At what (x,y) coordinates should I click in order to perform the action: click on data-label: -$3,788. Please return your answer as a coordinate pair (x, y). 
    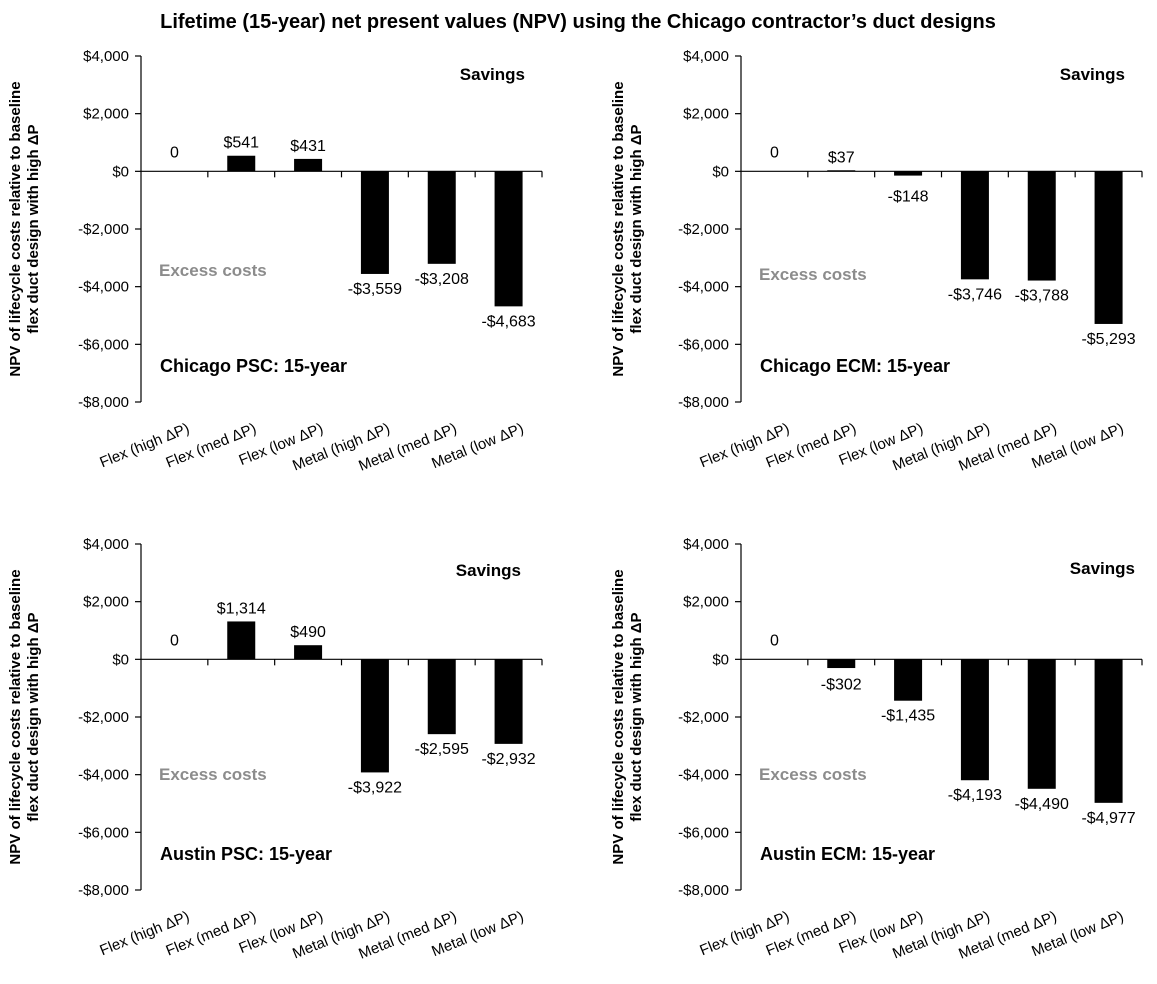
    Looking at the image, I should click on (1042, 296).